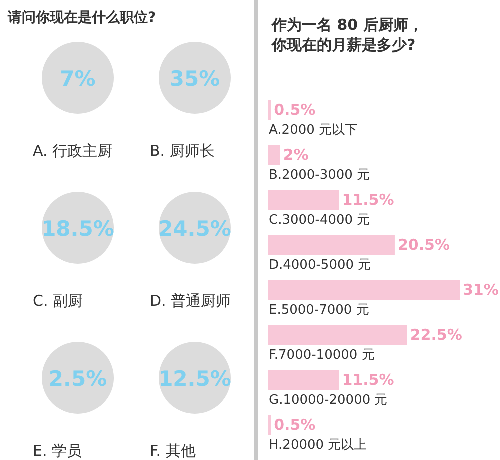 This screenshot has width=500, height=460. What do you see at coordinates (195, 79) in the screenshot?
I see `data-label: 35%` at bounding box center [195, 79].